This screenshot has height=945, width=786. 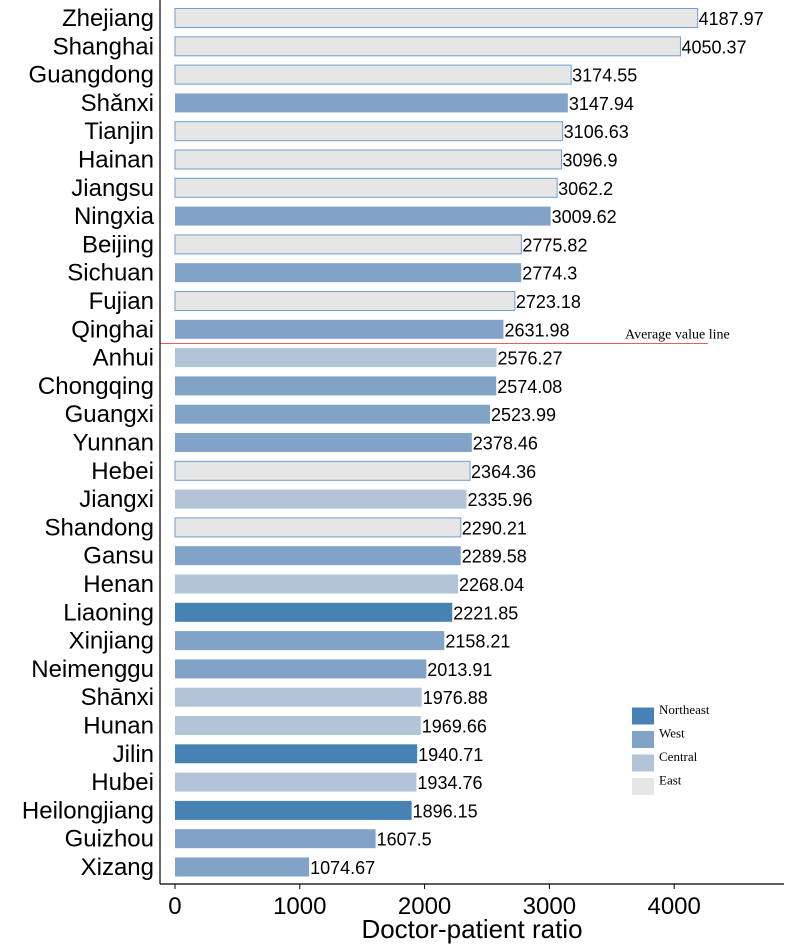 What do you see at coordinates (118, 726) in the screenshot?
I see `category-label: Hunan` at bounding box center [118, 726].